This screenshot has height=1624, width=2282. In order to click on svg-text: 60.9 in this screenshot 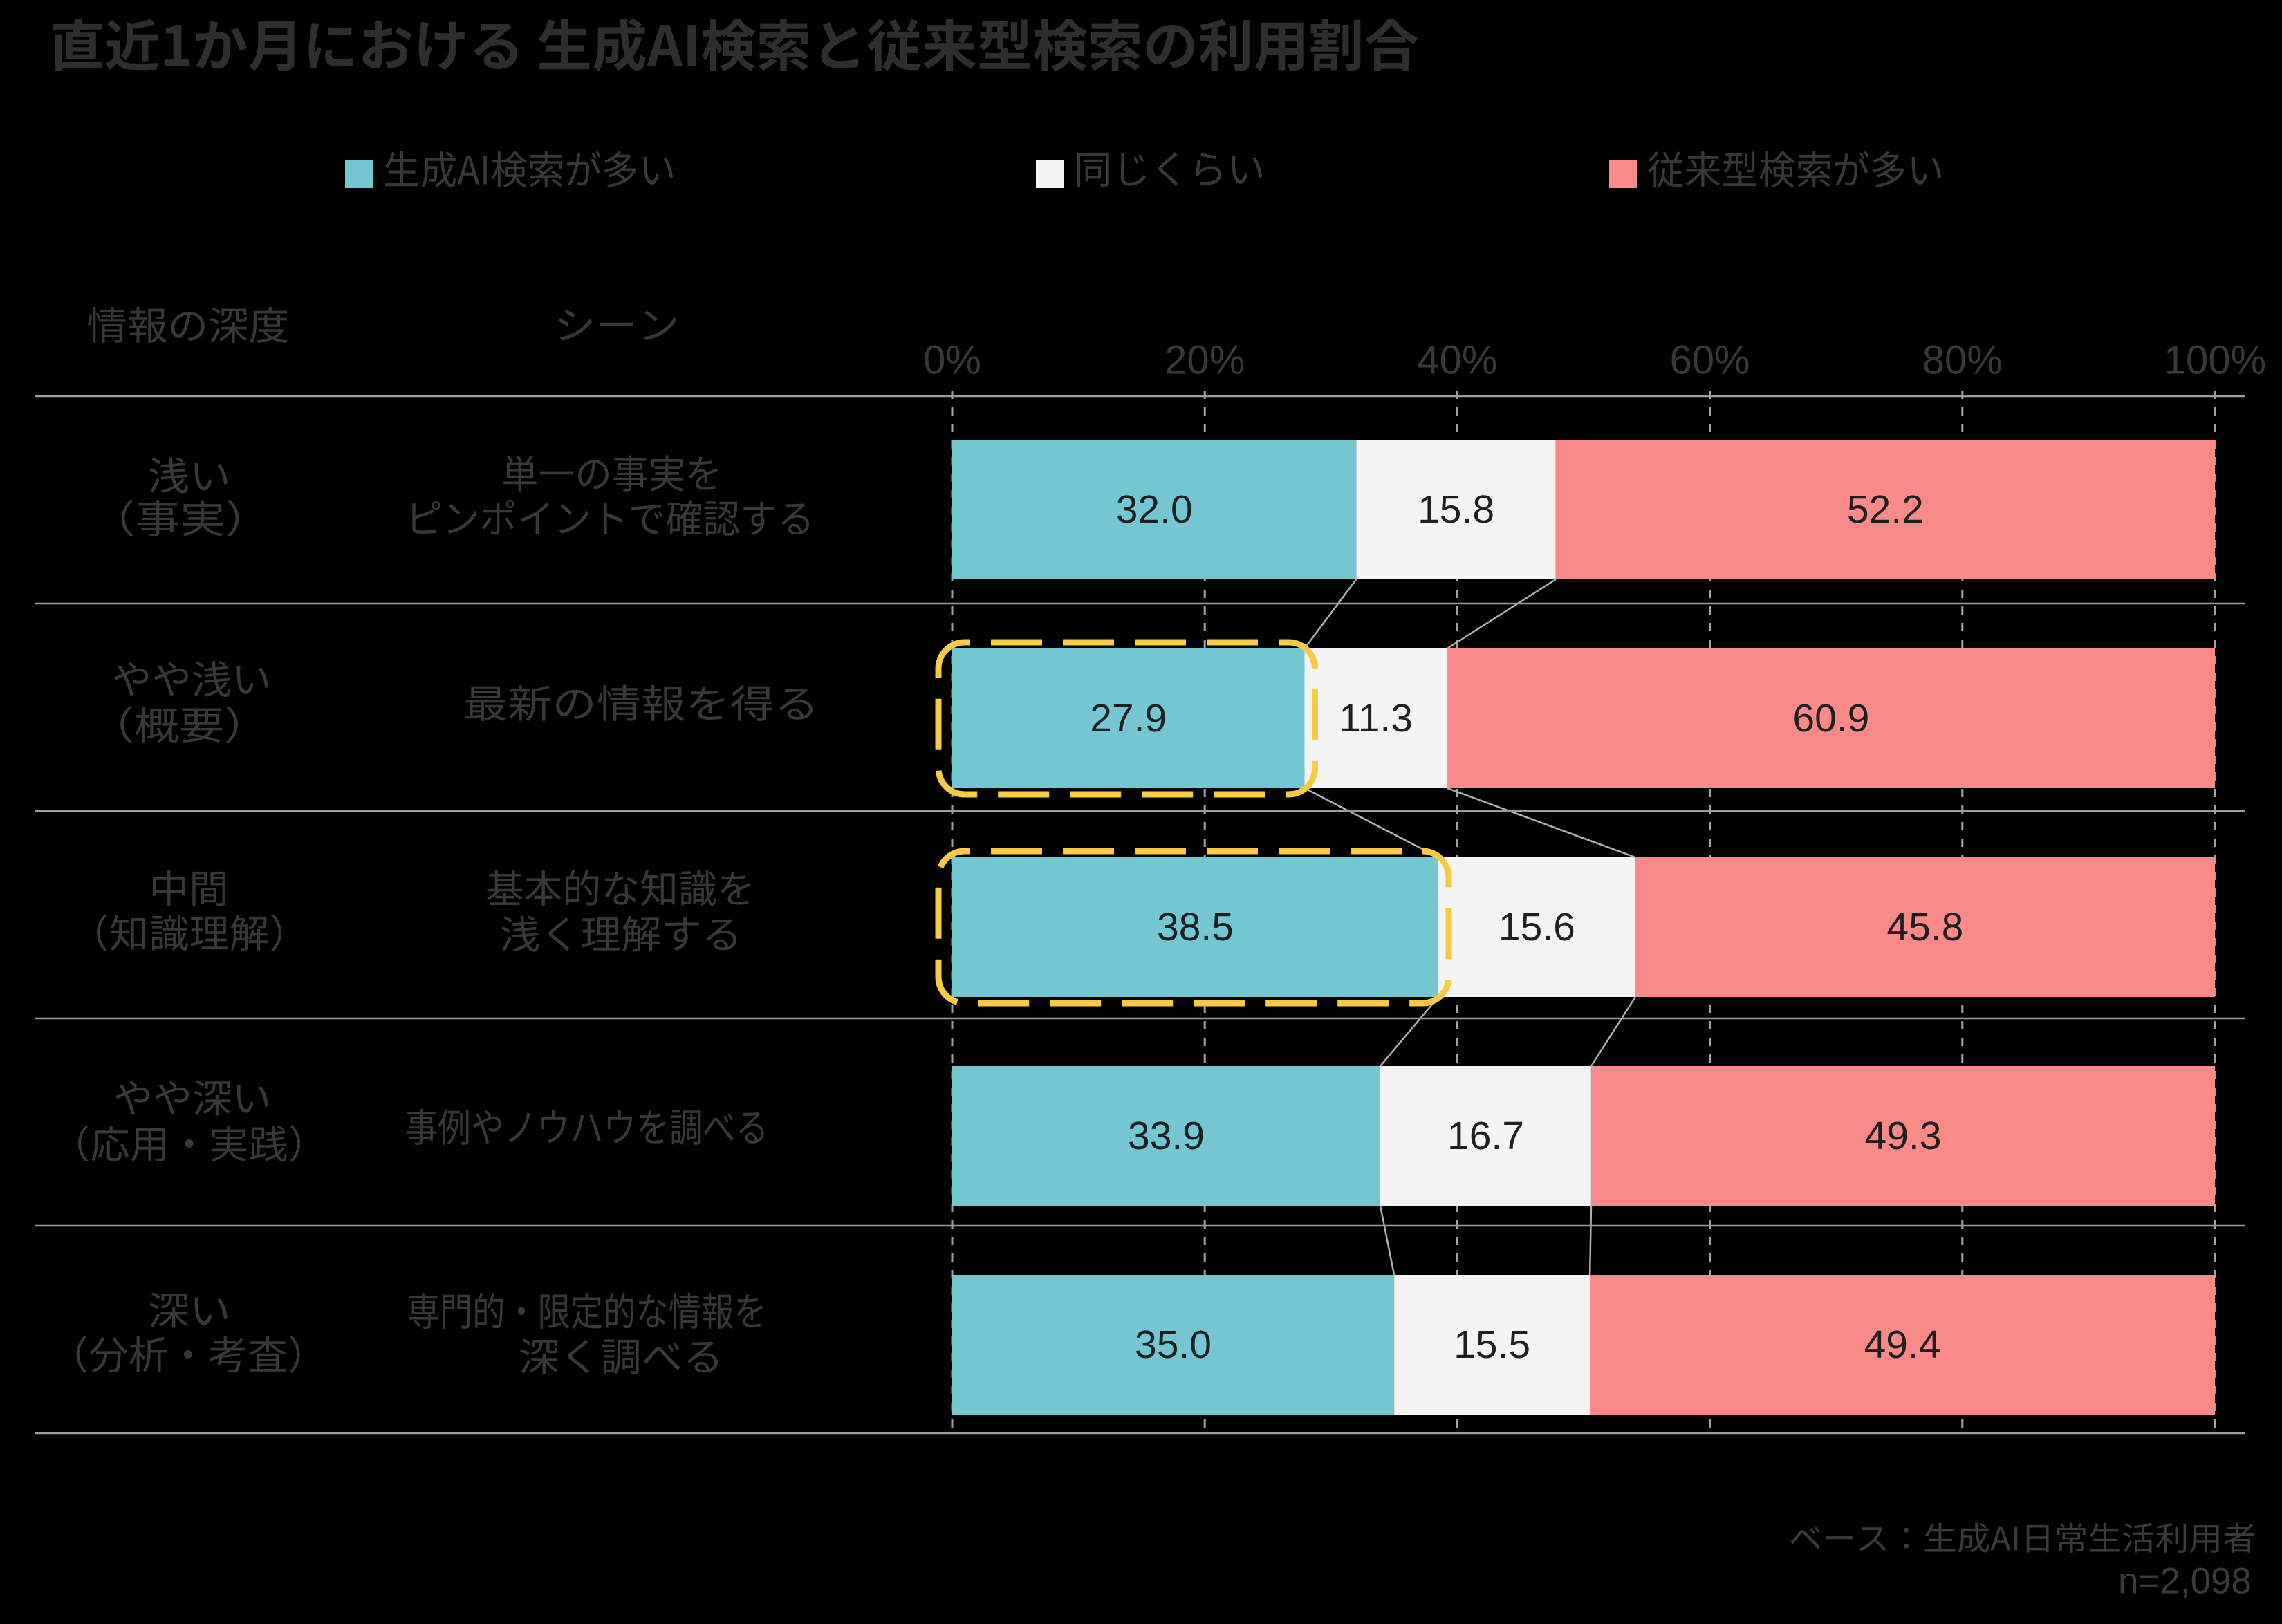, I will do `click(1831, 718)`.